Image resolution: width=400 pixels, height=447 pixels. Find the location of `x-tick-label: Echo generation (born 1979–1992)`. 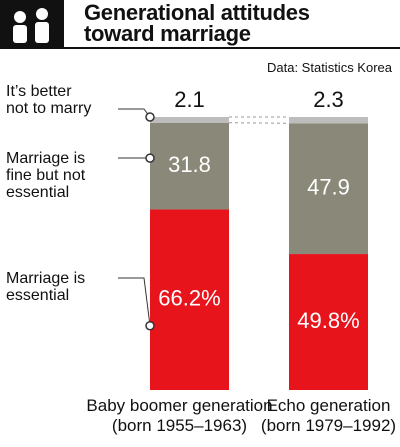

x-tick-label: Echo generation (born 1979–1992) is located at coordinates (328, 415).